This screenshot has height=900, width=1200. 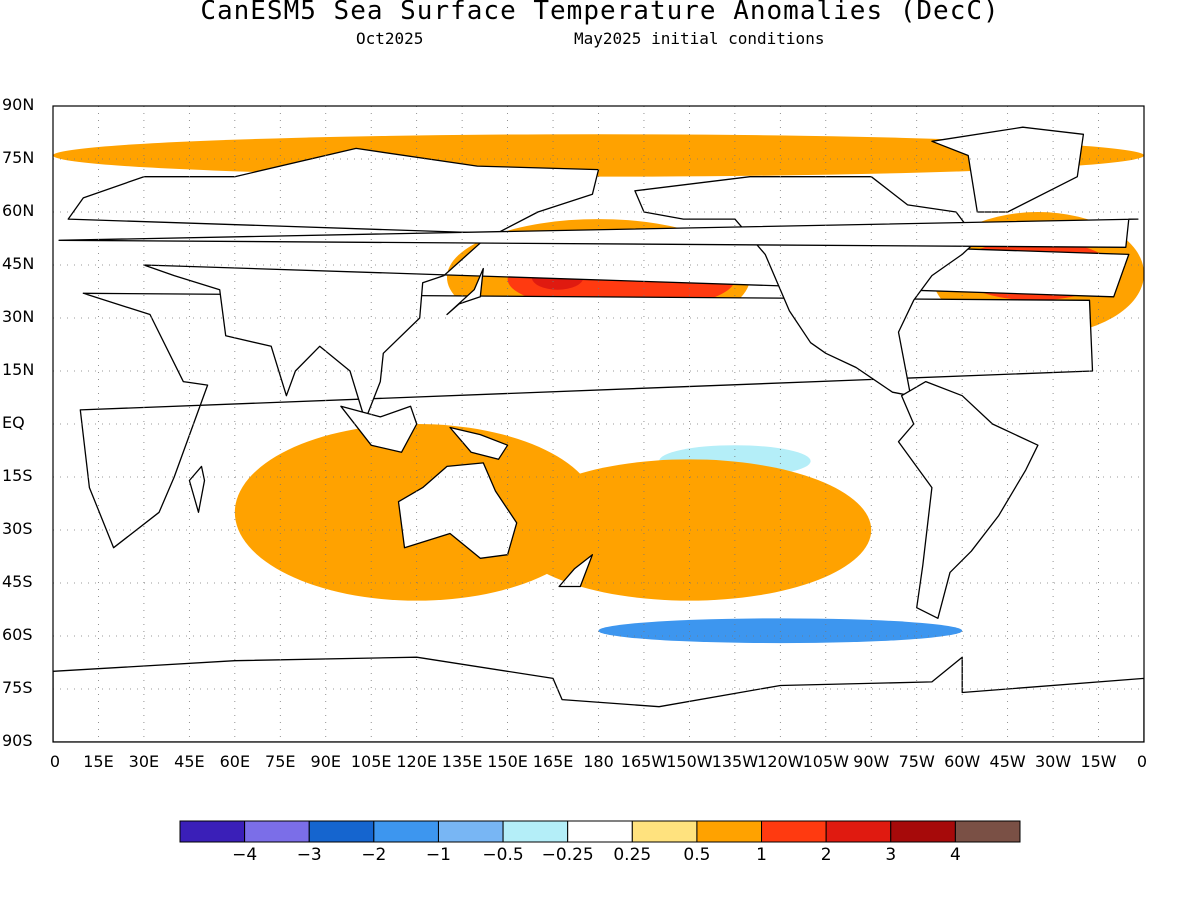 What do you see at coordinates (17, 528) in the screenshot?
I see `lat-tick-label: 30S` at bounding box center [17, 528].